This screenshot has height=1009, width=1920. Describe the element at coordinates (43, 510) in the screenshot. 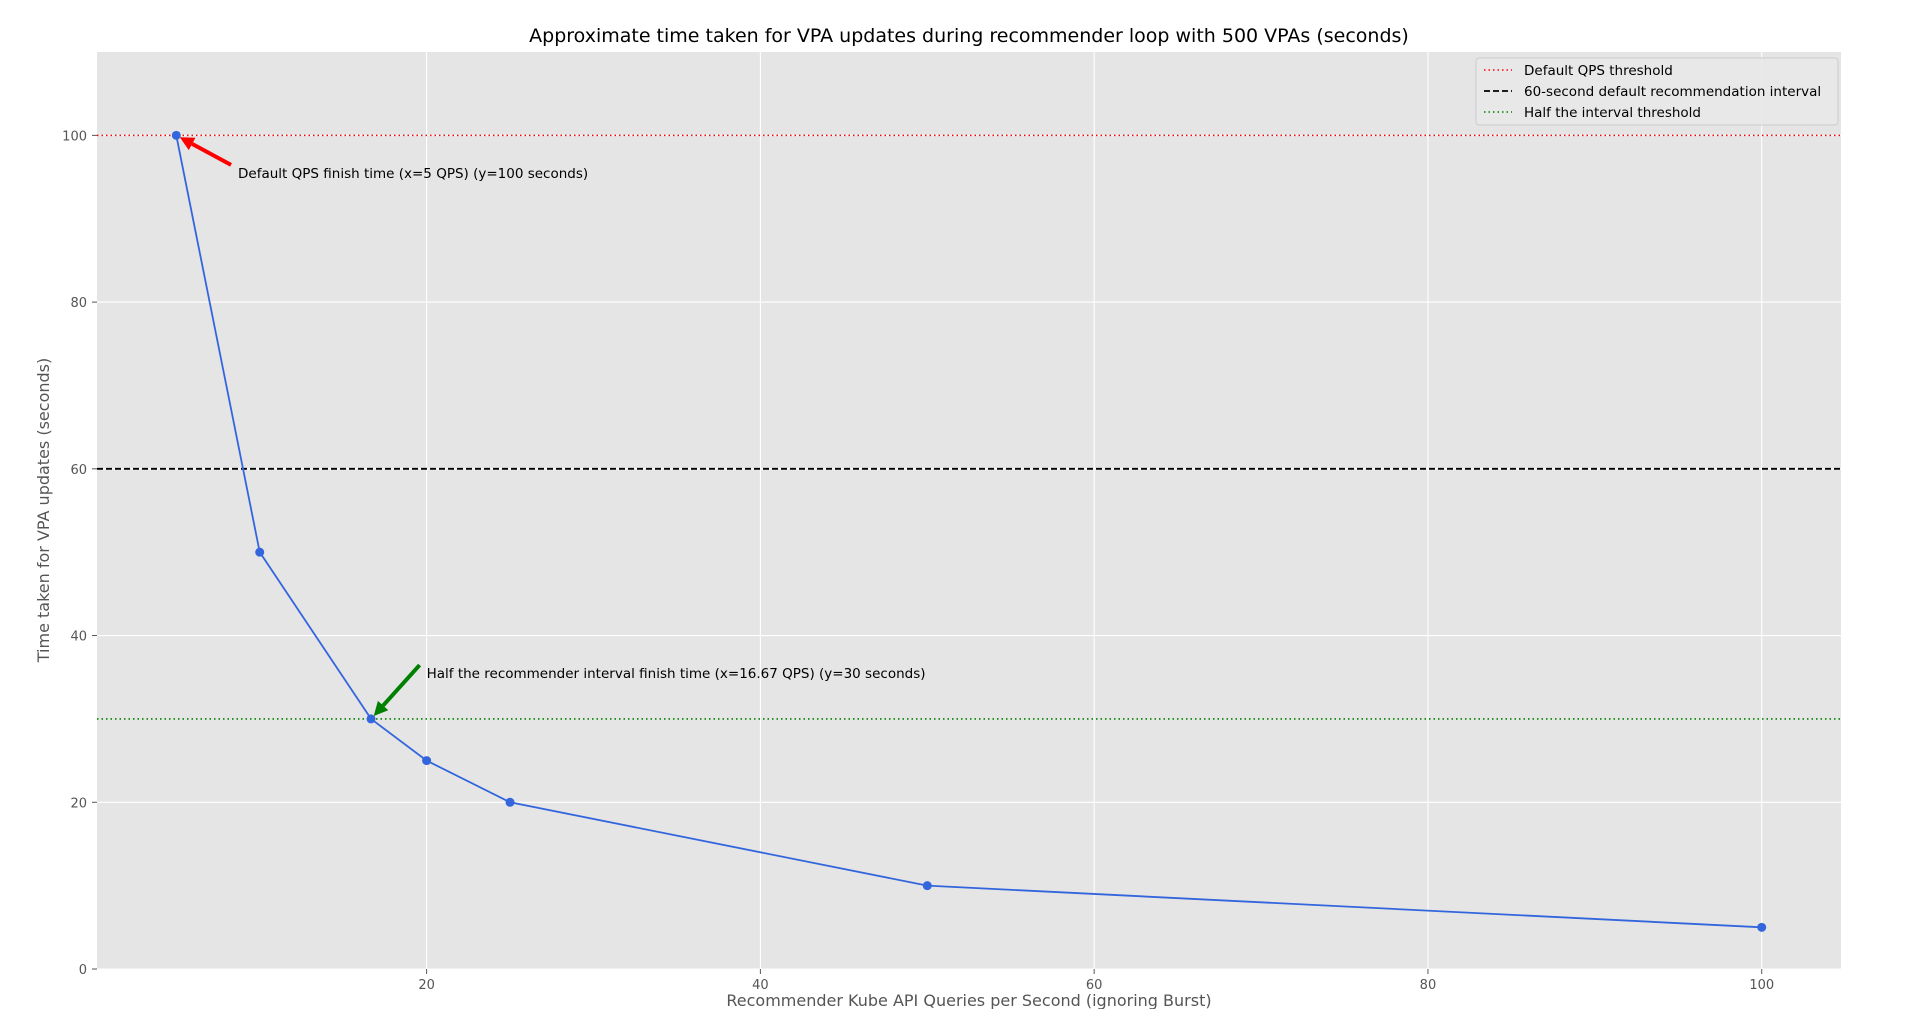

I see `y-axis-label: Time taken for VPA updates (seconds)` at that location.